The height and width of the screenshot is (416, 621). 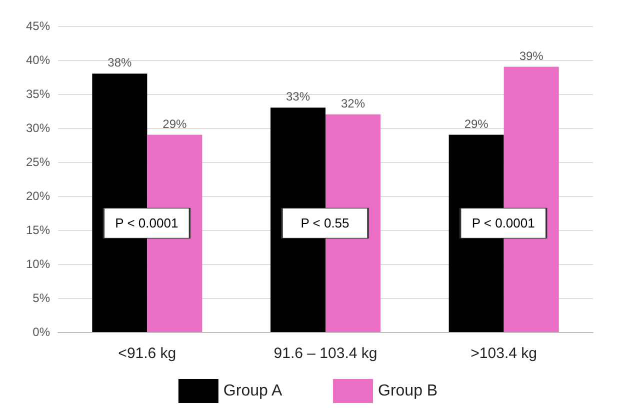 What do you see at coordinates (38, 94) in the screenshot?
I see `y-tick-label: 35%` at bounding box center [38, 94].